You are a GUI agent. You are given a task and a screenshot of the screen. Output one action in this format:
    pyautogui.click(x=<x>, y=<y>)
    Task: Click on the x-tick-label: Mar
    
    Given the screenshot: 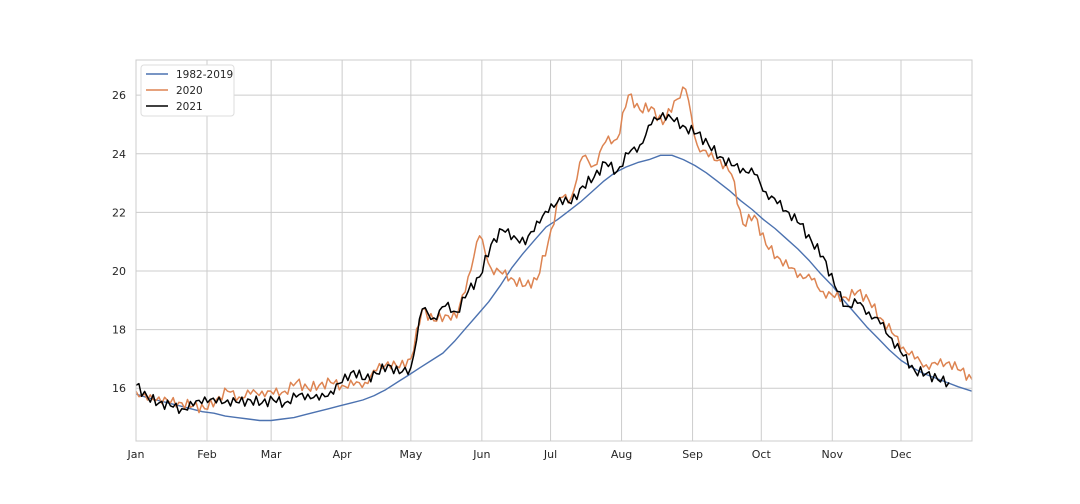 What is the action you would take?
    pyautogui.click(x=271, y=454)
    